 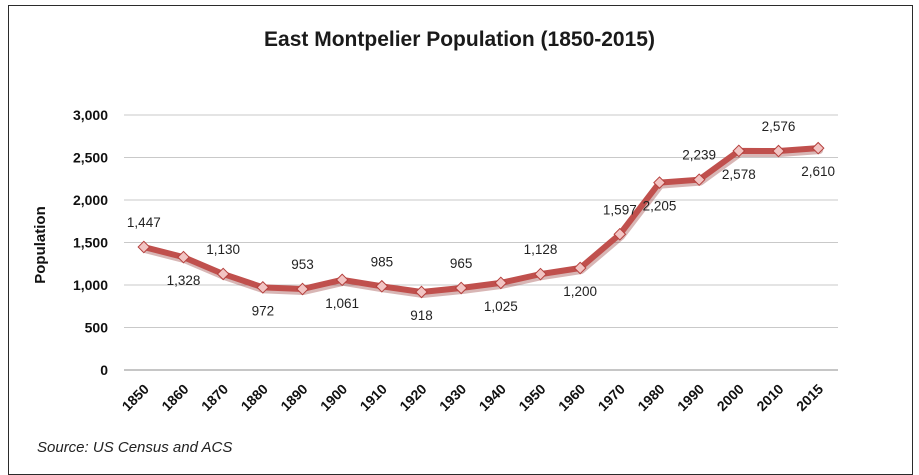 I want to click on data-label: 953, so click(x=302, y=264).